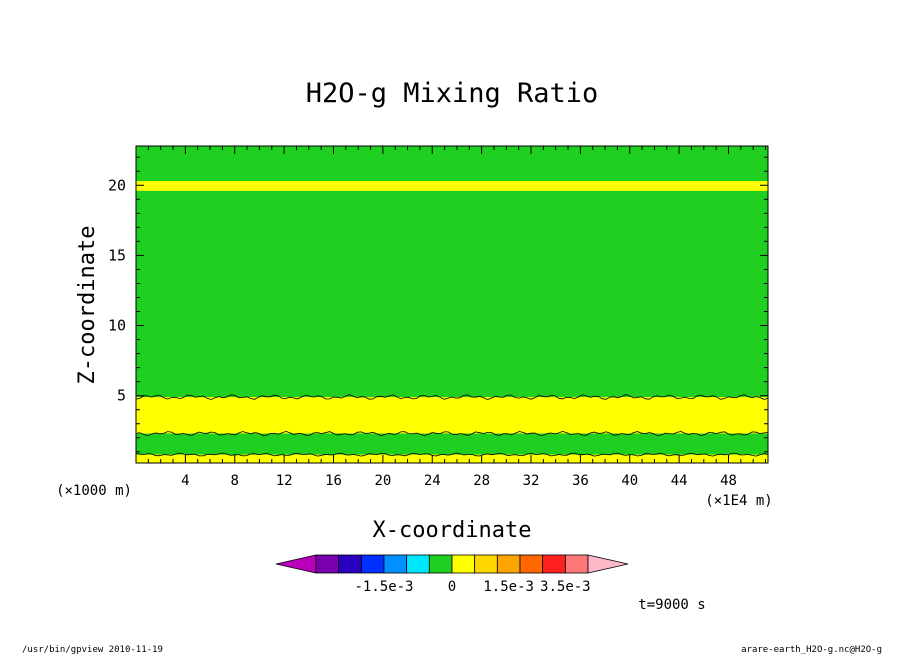  I want to click on y-tick-label: 20, so click(117, 185).